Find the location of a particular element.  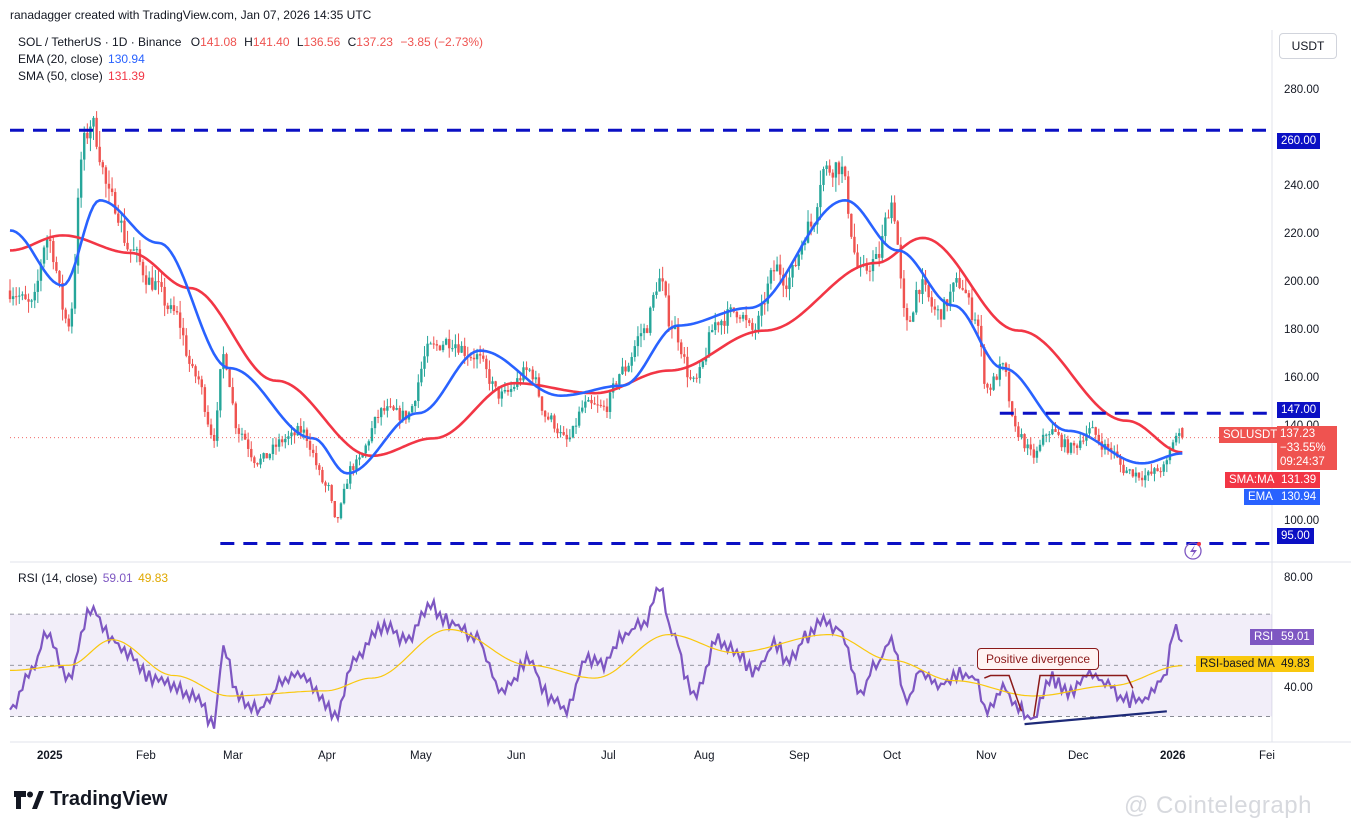

flash-icon is located at coordinates (1193, 551).